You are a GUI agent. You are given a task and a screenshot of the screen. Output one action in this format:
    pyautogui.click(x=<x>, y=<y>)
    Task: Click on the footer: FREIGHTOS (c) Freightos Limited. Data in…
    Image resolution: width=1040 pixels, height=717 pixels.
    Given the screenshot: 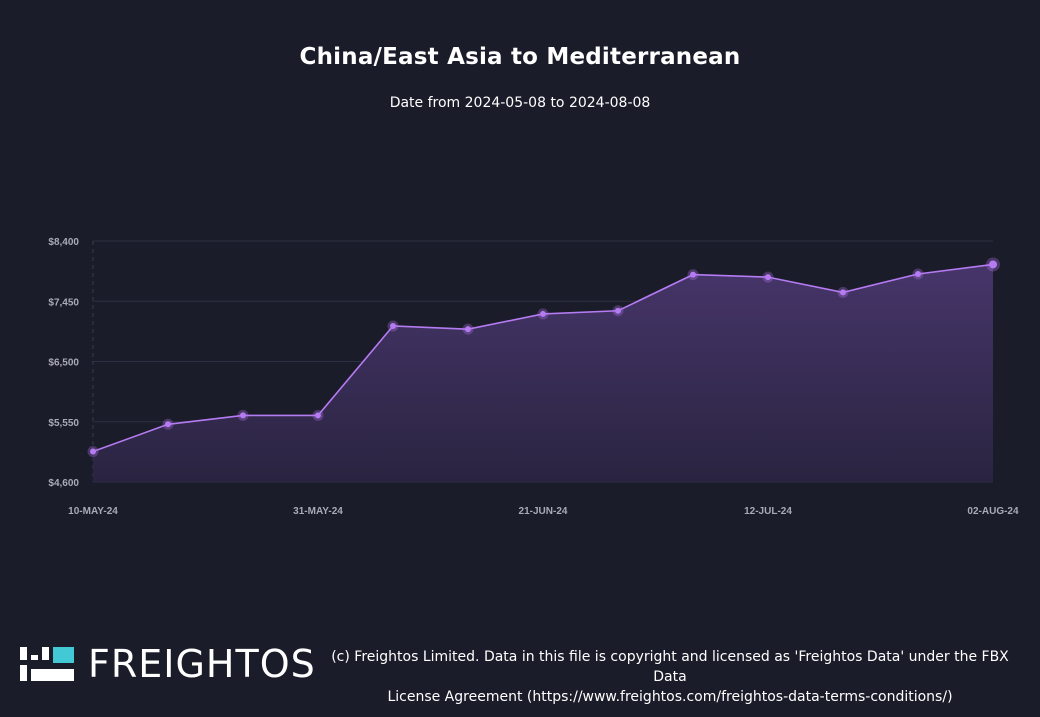 What is the action you would take?
    pyautogui.click(x=520, y=672)
    